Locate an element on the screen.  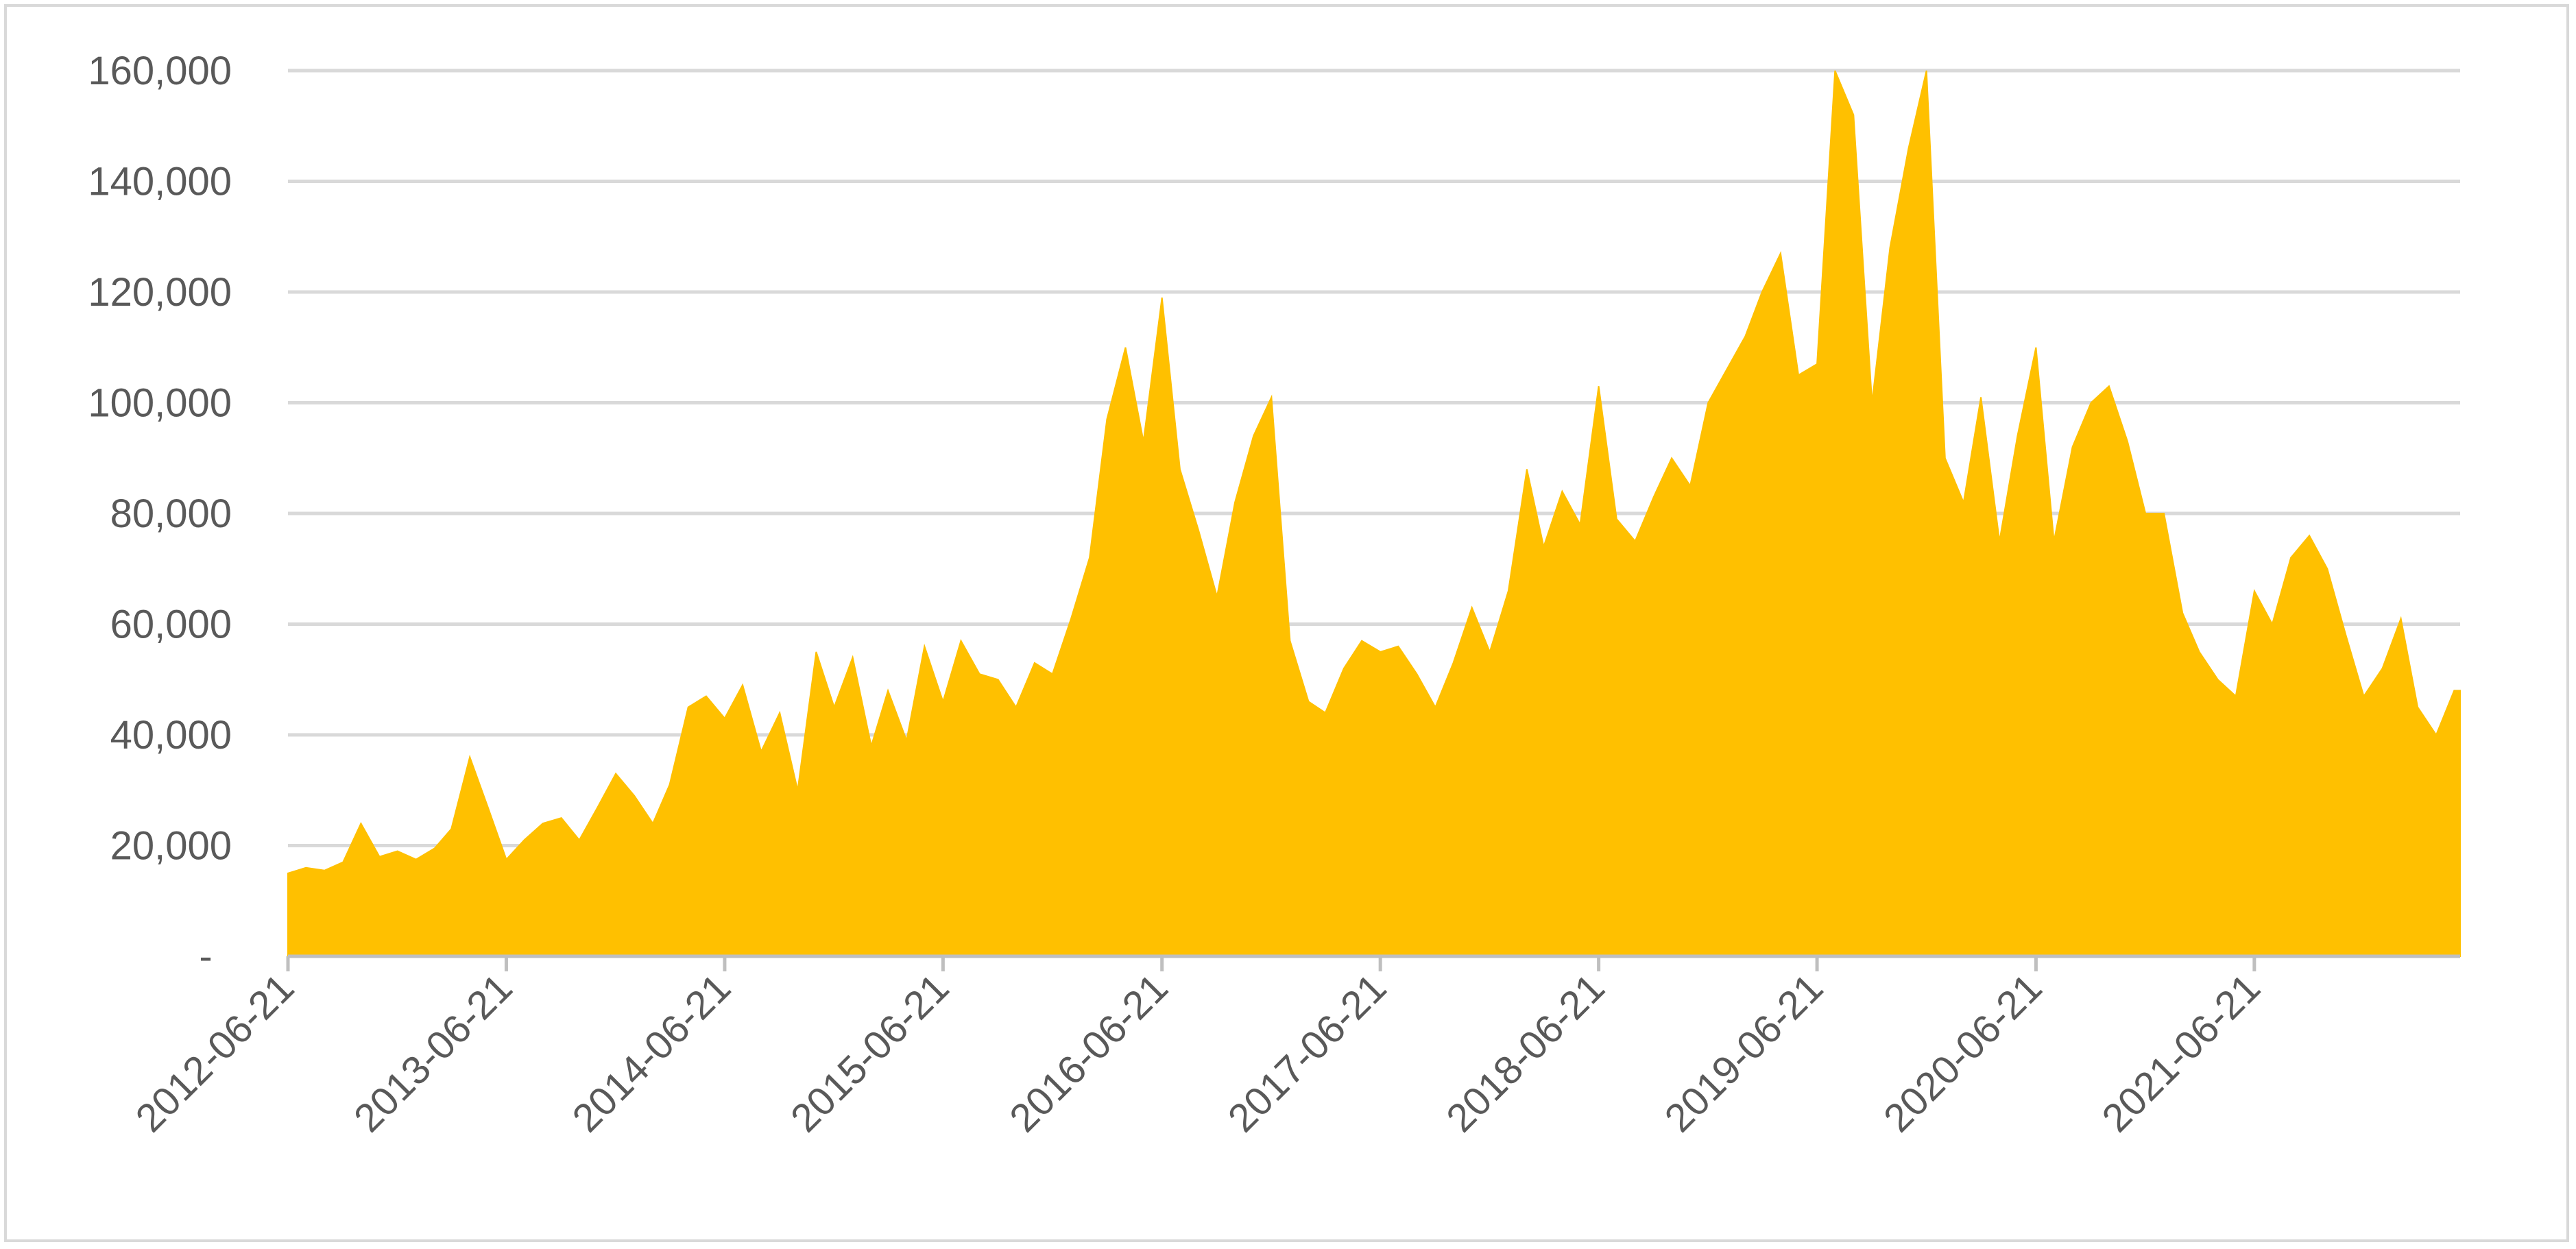
y-tick-label-2: 40,000 is located at coordinates (171, 735).